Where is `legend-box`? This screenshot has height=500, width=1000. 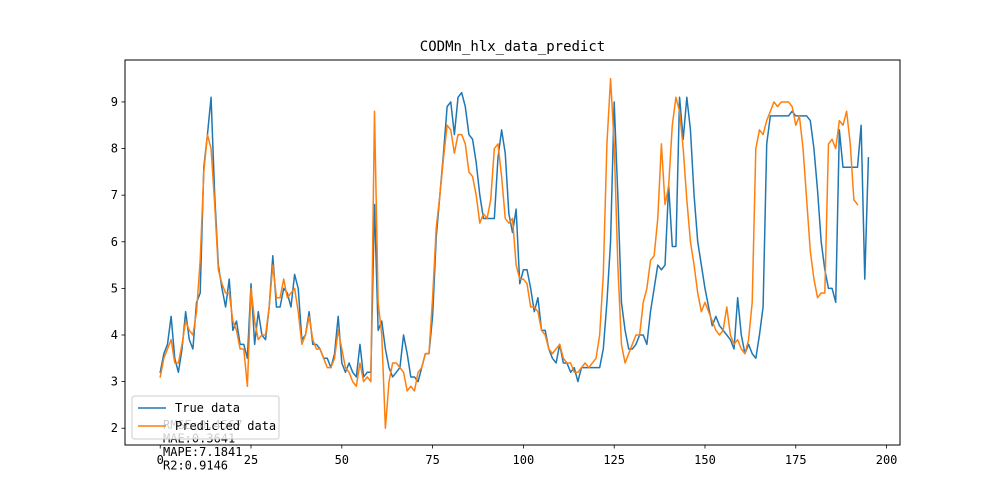
legend-box is located at coordinates (205, 417).